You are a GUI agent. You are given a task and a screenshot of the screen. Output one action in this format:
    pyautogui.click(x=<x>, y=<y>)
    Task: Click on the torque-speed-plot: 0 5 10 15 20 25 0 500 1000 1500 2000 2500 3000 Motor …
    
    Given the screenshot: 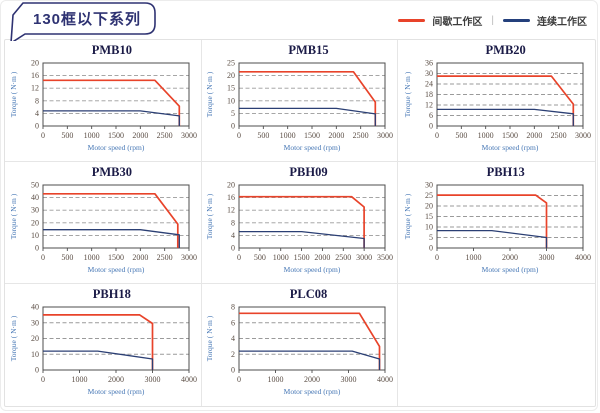 What is the action you would take?
    pyautogui.click(x=299, y=106)
    